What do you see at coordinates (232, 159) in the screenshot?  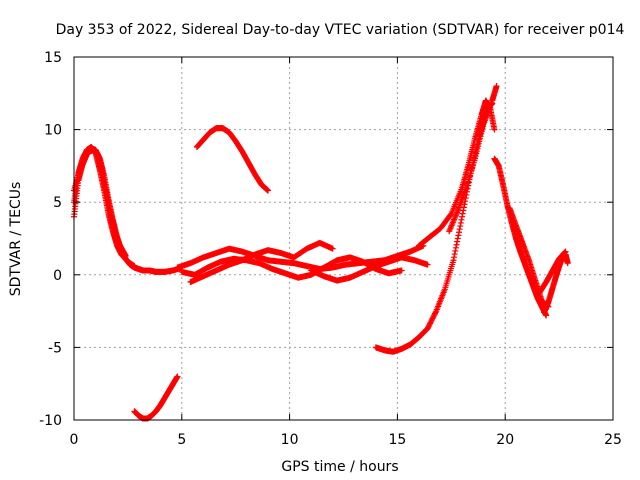 I see `series-arc-midday-bump` at bounding box center [232, 159].